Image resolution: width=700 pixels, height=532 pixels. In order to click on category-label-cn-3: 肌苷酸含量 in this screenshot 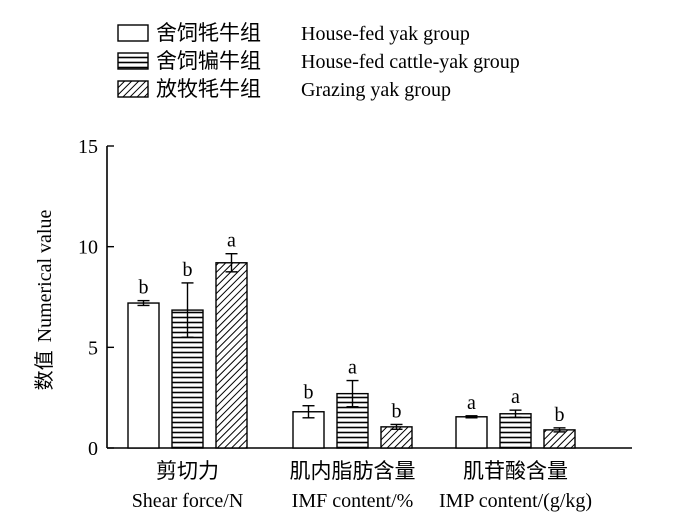, I will do `click(515, 471)`.